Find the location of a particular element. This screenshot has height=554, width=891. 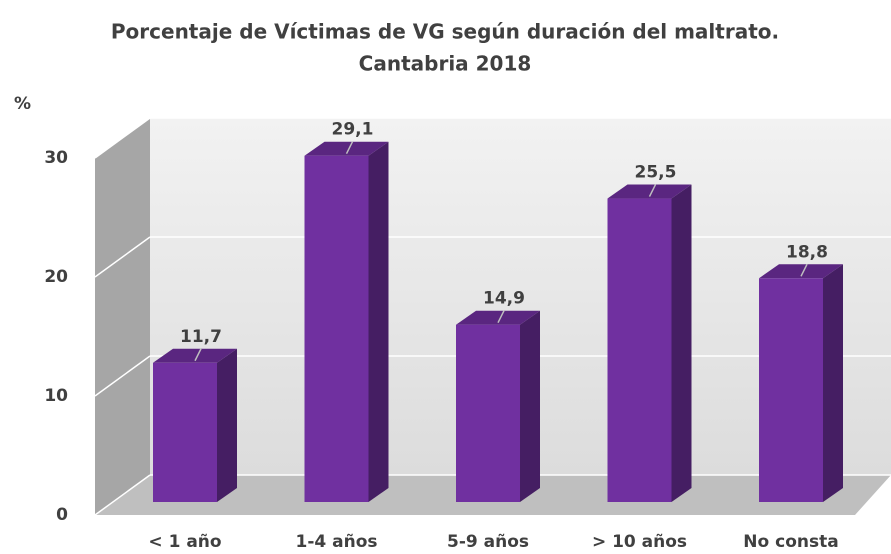

x-tick-label: 5-9 años is located at coordinates (488, 542).